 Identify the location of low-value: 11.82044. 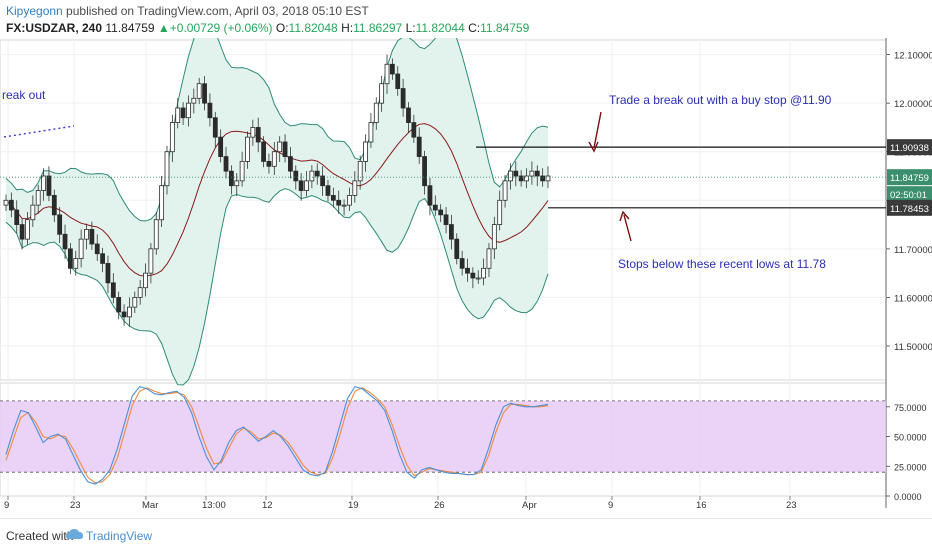
(440, 28).